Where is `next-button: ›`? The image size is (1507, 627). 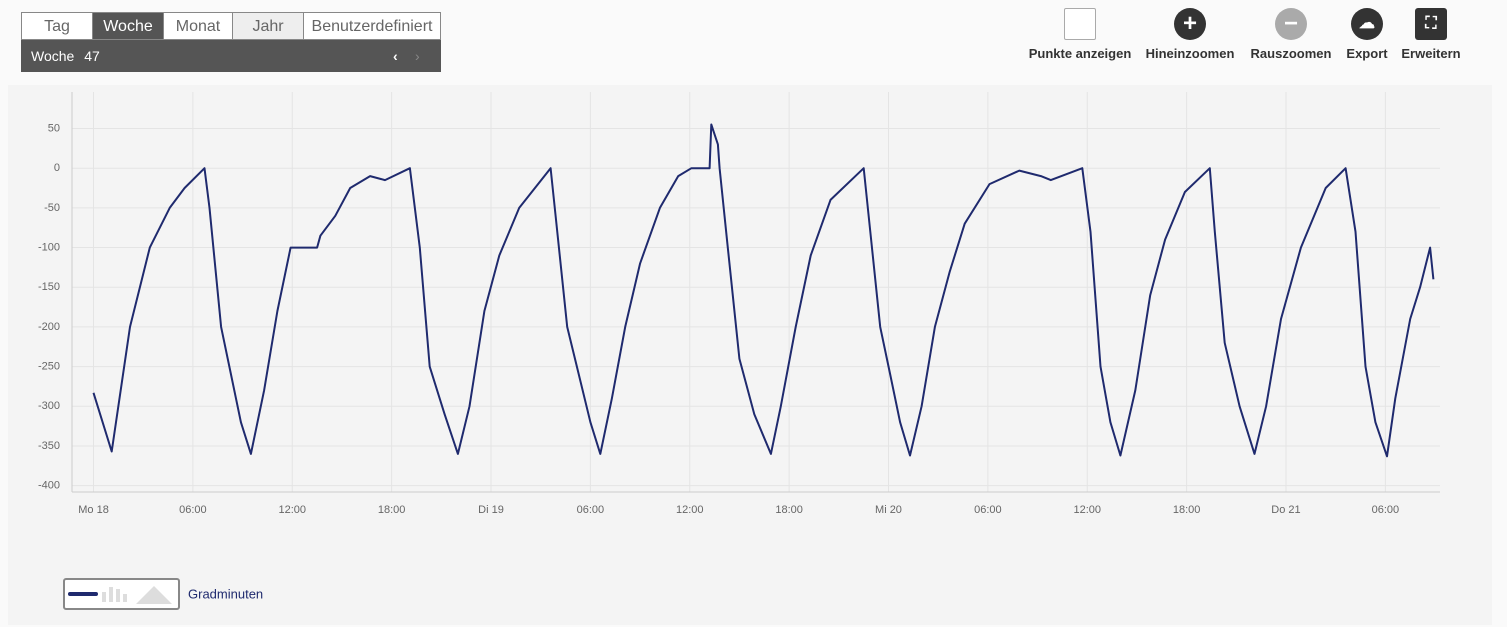 next-button: › is located at coordinates (417, 56).